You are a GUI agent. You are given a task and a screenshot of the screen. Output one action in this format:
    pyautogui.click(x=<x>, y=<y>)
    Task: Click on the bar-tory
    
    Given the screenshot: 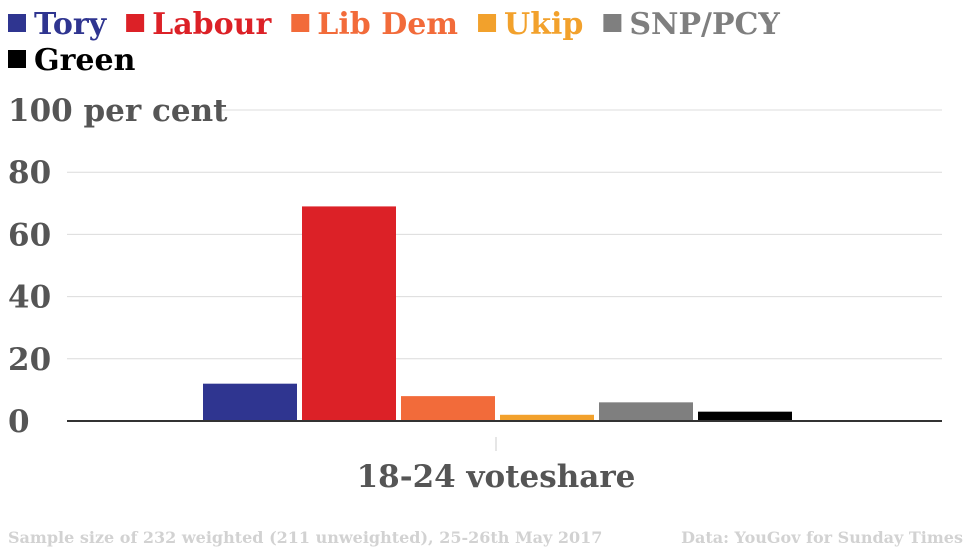 What is the action you would take?
    pyautogui.click(x=250, y=402)
    